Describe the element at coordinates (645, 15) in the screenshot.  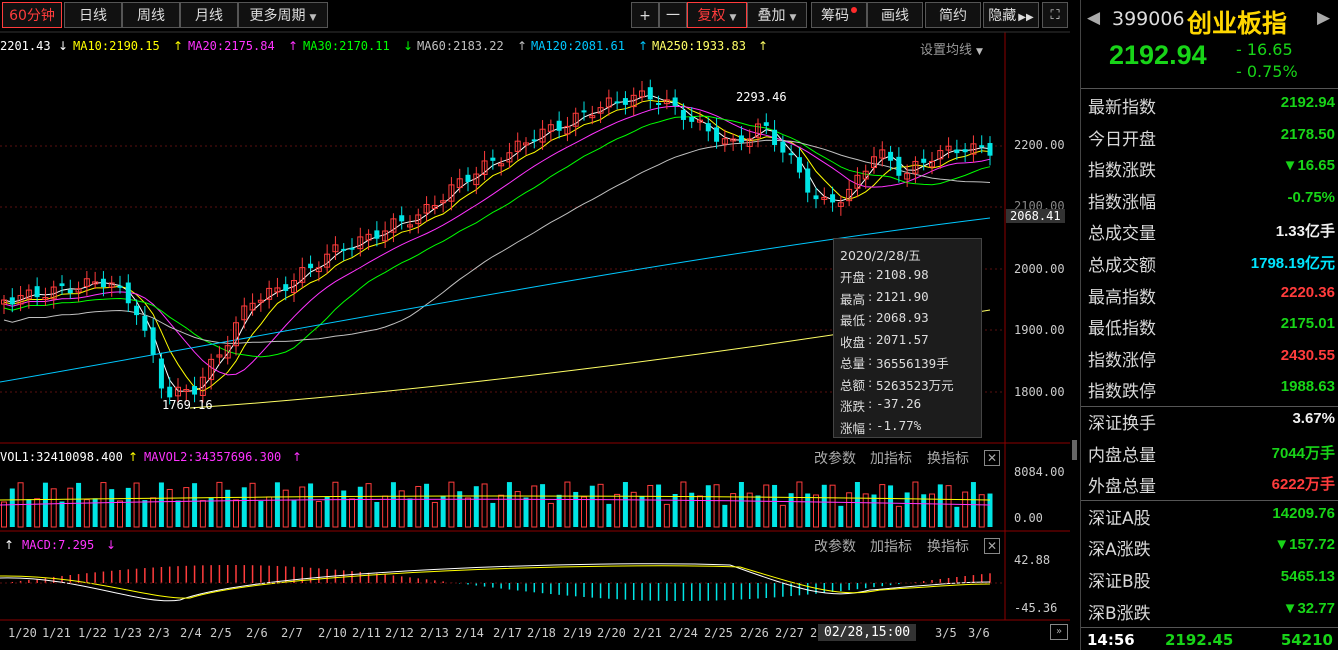
I see `zoom-in-button: +` at that location.